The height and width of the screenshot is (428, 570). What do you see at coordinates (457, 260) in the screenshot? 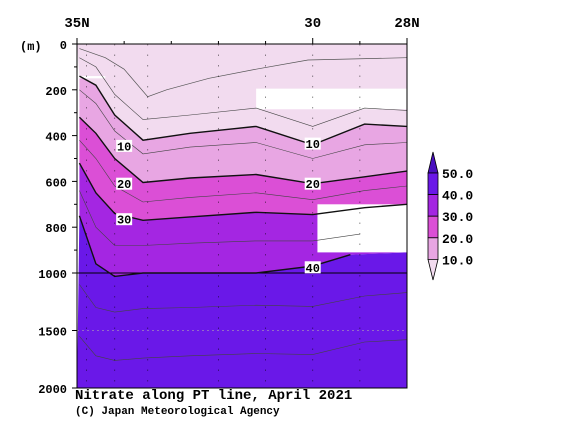
I see `colorbar-label: 10.0` at bounding box center [457, 260].